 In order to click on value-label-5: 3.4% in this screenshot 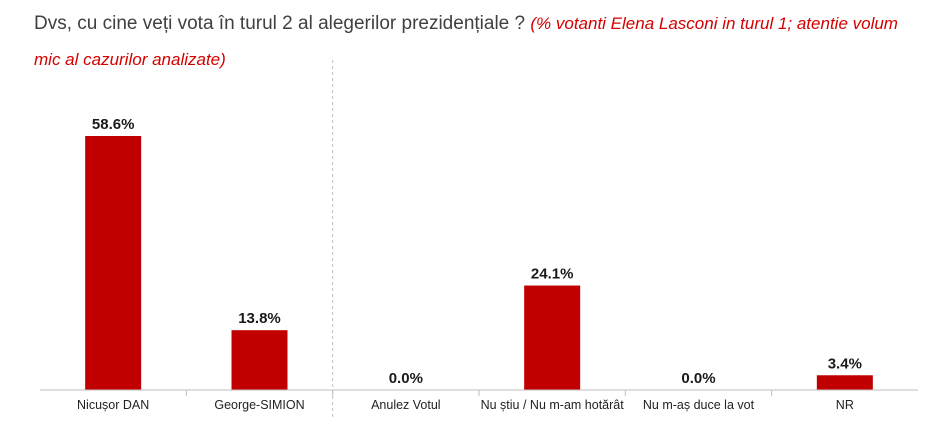, I will do `click(845, 363)`.